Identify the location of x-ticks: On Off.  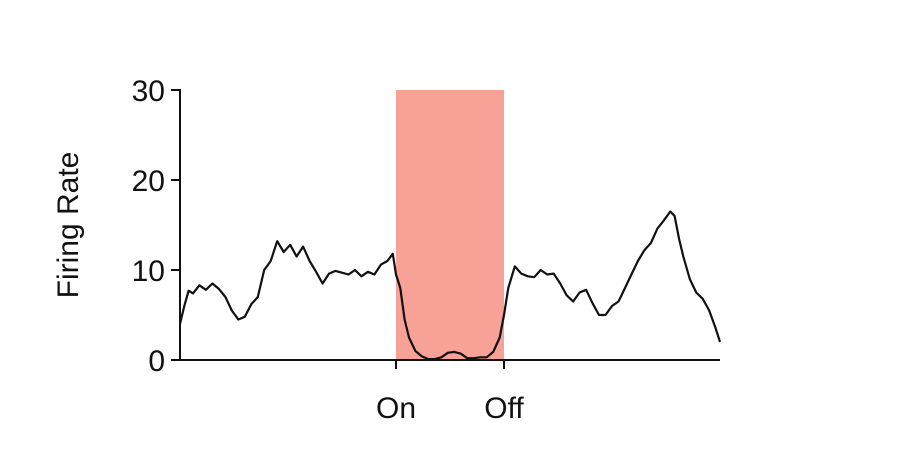
(450, 392).